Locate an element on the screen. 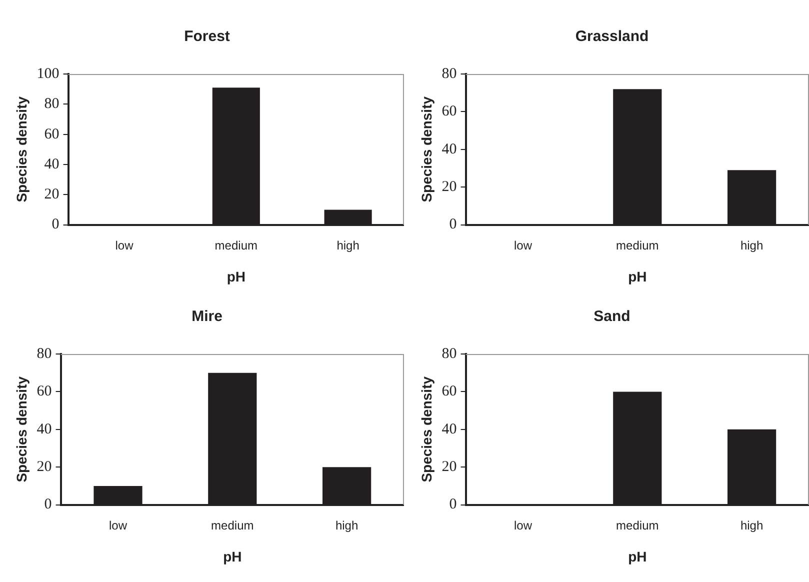 The height and width of the screenshot is (582, 809). chart-title: Forest is located at coordinates (207, 37).